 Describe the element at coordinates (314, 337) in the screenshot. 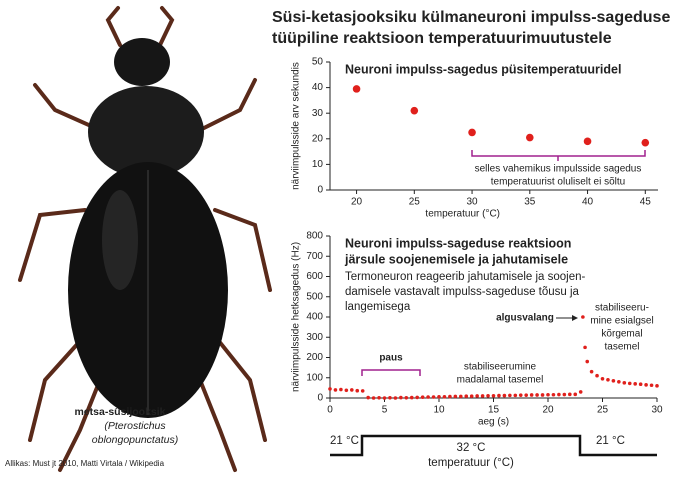

I see `y-tick-label: 300` at that location.